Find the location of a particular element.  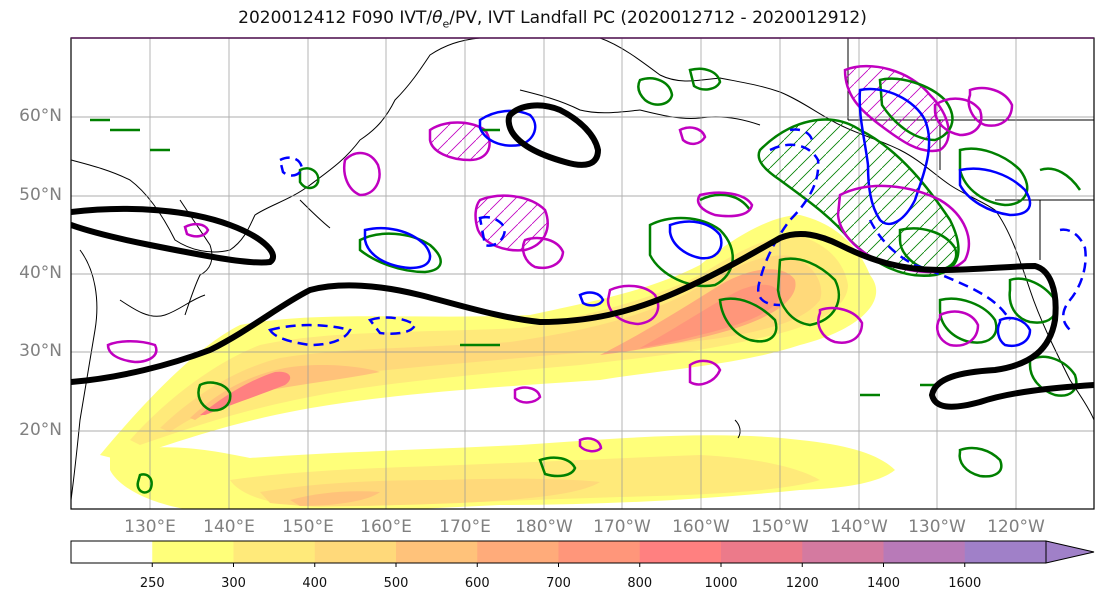

colorbar-tick-label: 700 is located at coordinates (558, 583).